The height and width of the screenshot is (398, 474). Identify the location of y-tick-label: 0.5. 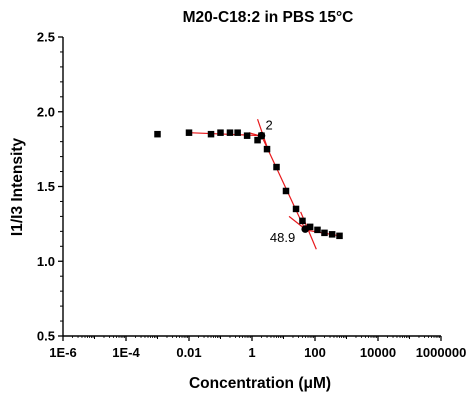
(46, 336).